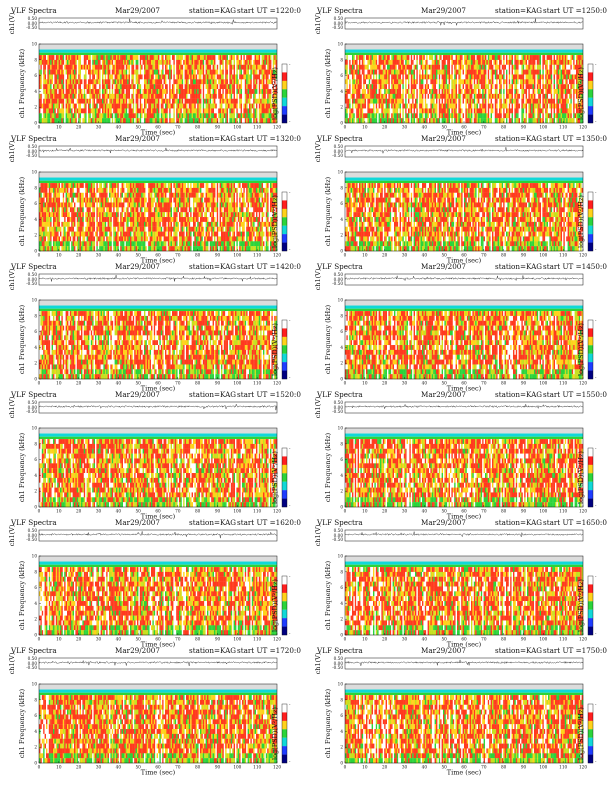 The height and width of the screenshot is (792, 612). I want to click on y-axis-label: ch1 Frequency (kHz), so click(328, 83).